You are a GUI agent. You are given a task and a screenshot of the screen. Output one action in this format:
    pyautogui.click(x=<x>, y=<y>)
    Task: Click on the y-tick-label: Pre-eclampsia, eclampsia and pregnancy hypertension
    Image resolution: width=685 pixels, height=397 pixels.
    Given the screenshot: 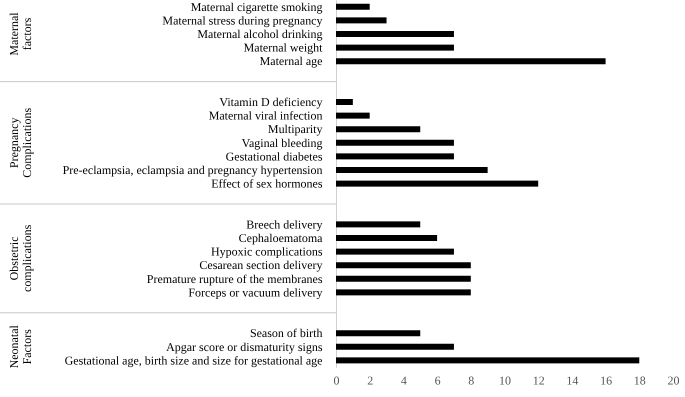 What is the action you would take?
    pyautogui.click(x=192, y=169)
    